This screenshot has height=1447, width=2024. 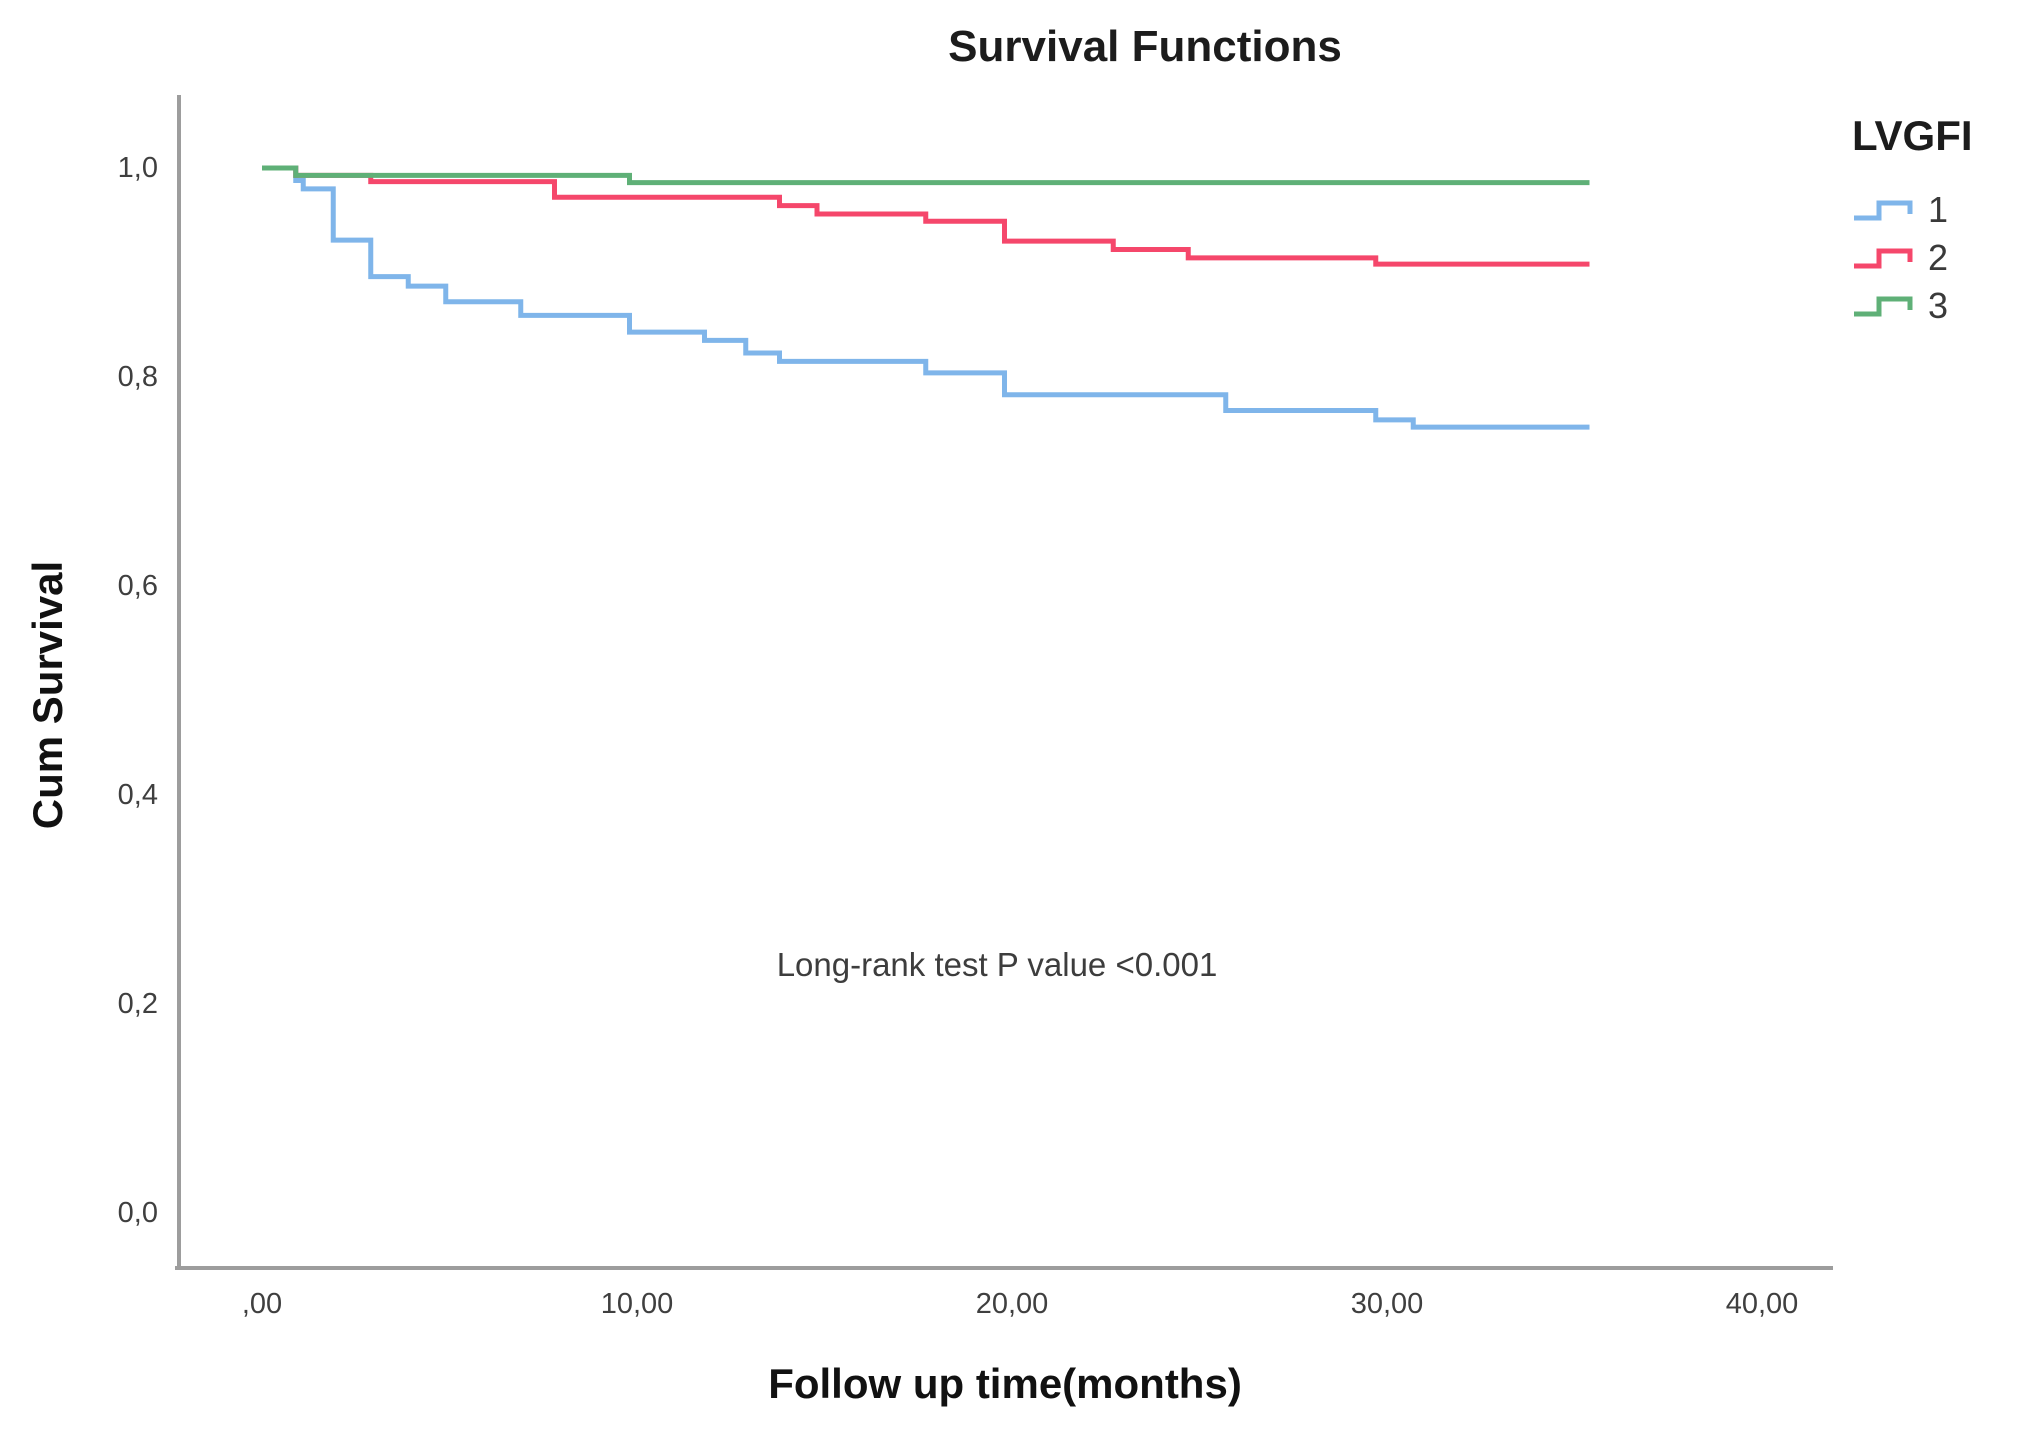 What do you see at coordinates (1938, 305) in the screenshot?
I see `legend-label: 3` at bounding box center [1938, 305].